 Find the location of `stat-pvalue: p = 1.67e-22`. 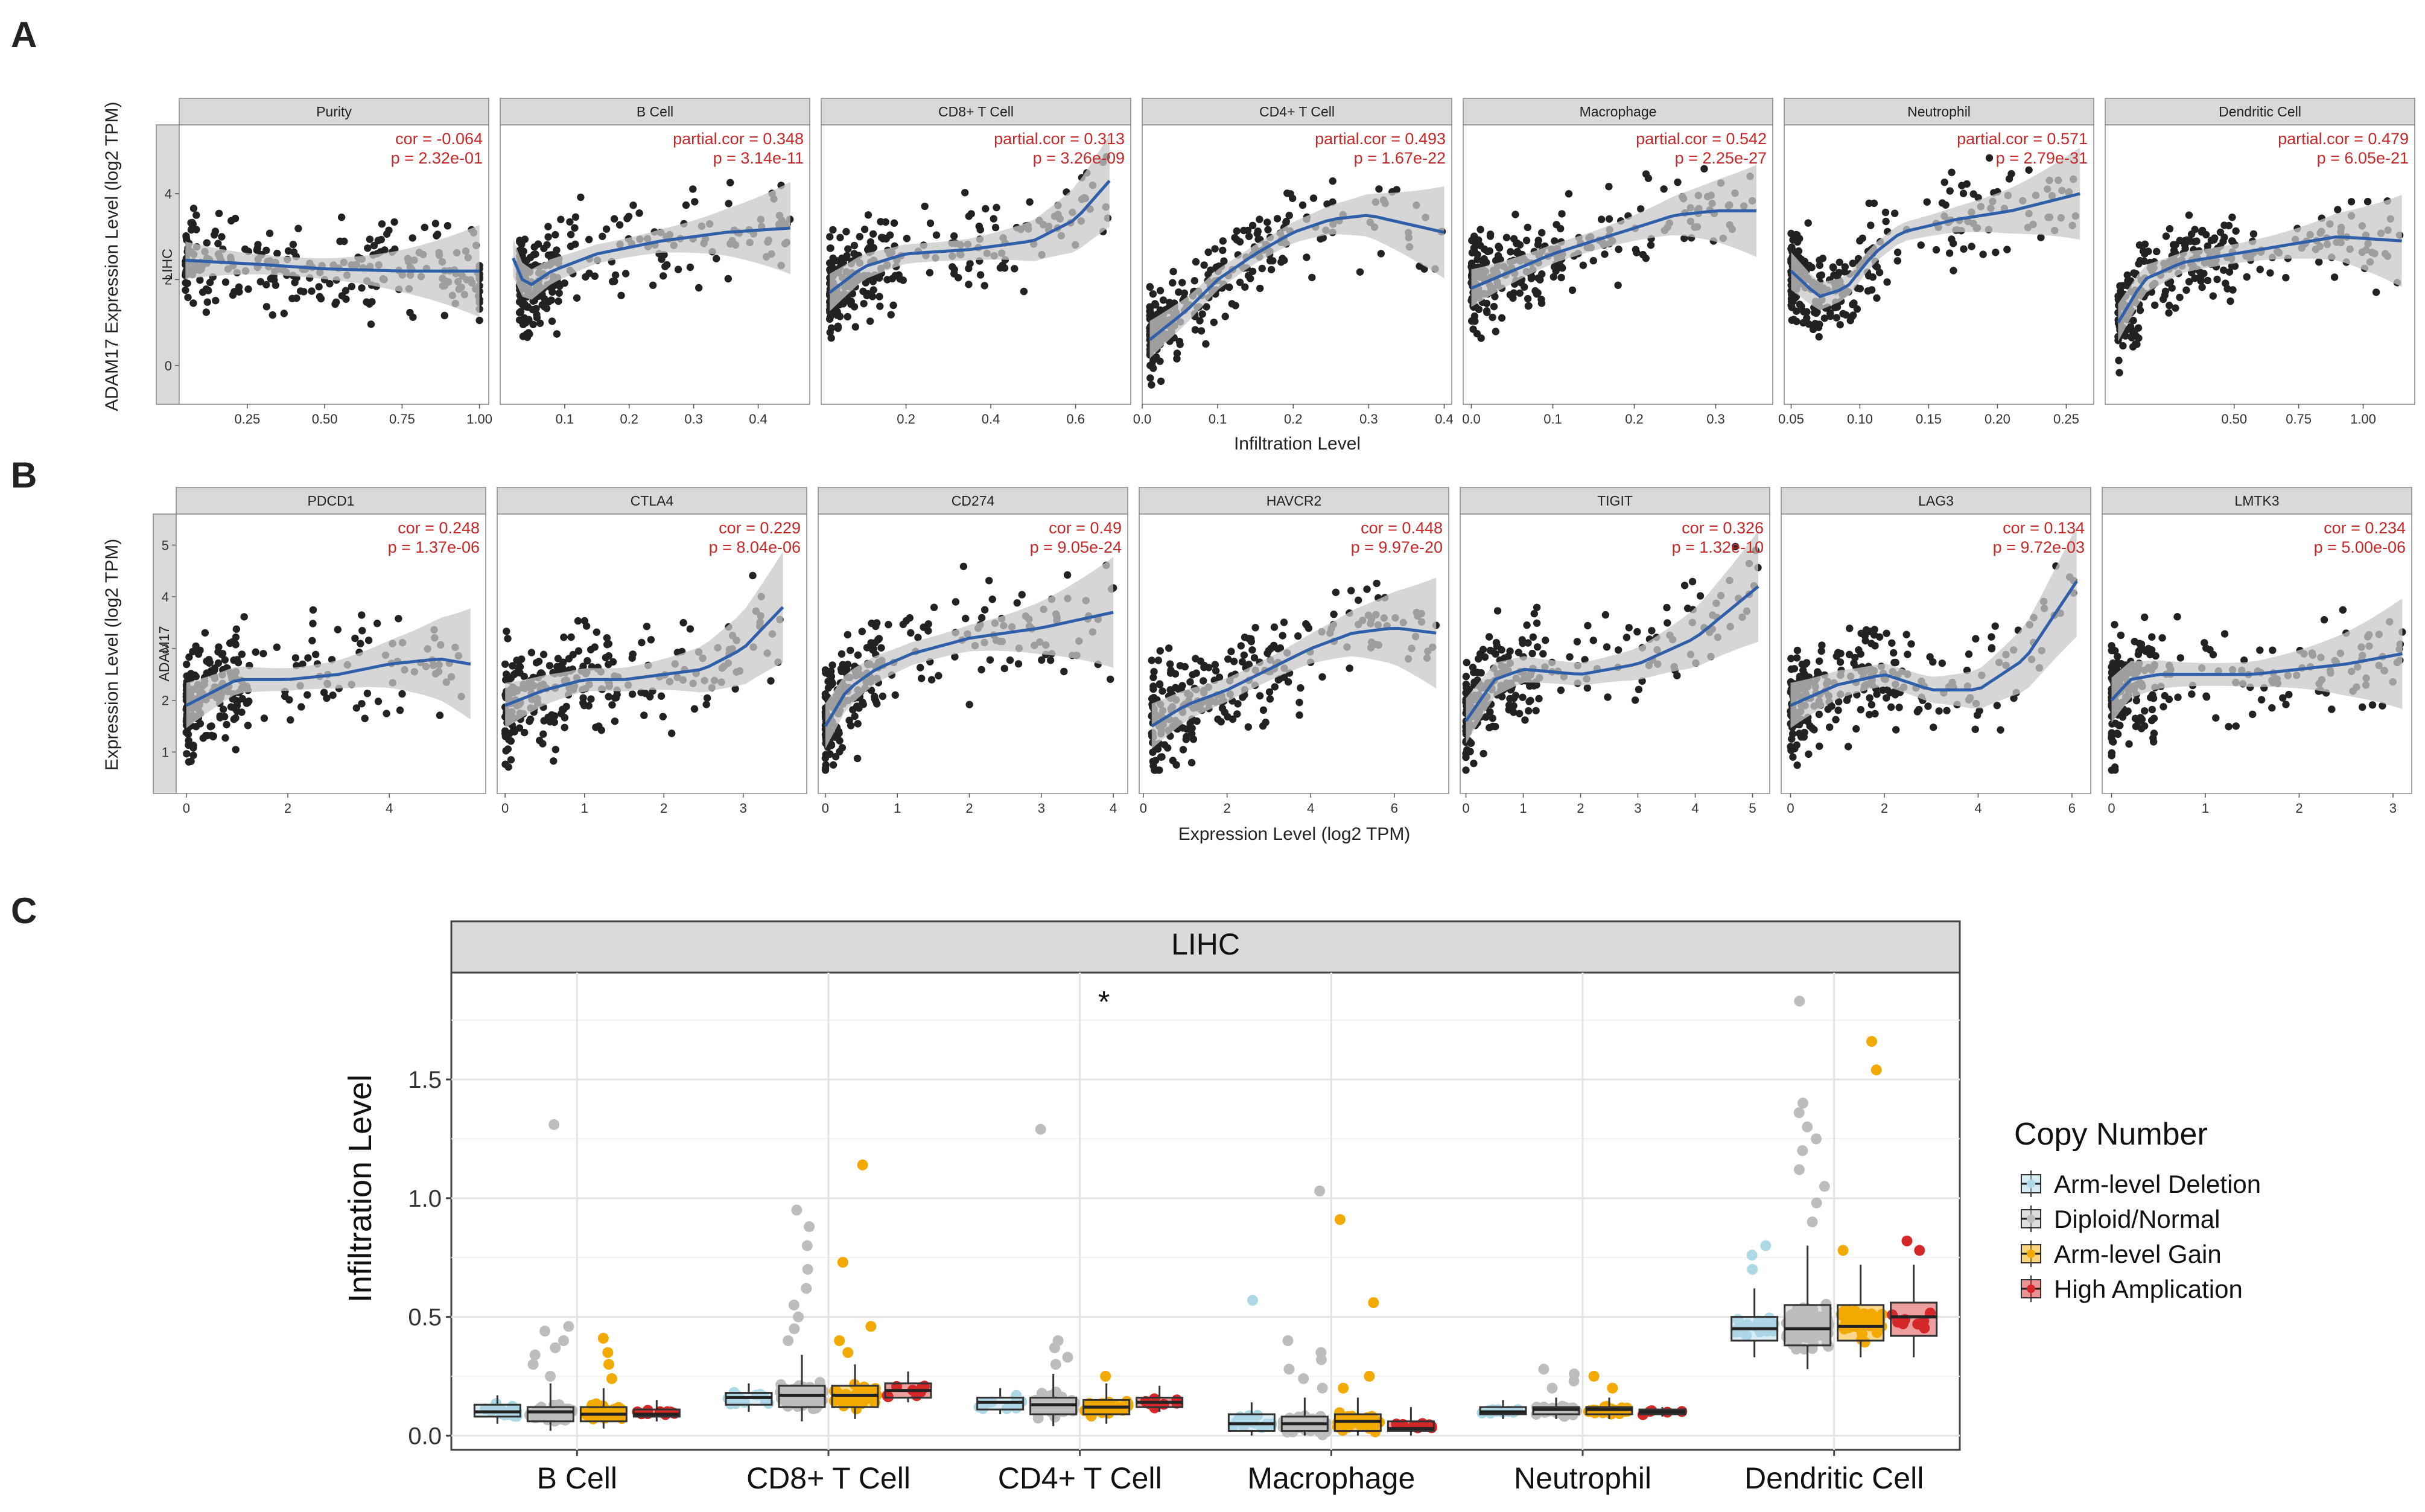

stat-pvalue: p = 1.67e-22 is located at coordinates (1400, 158).